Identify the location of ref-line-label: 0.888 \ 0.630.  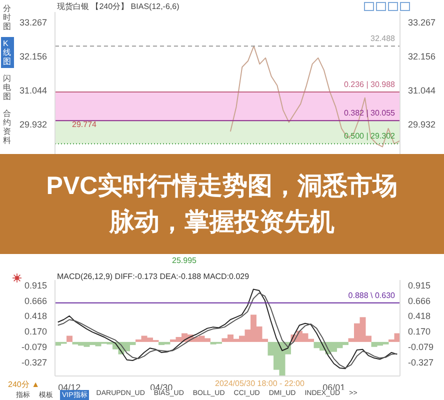
(372, 295).